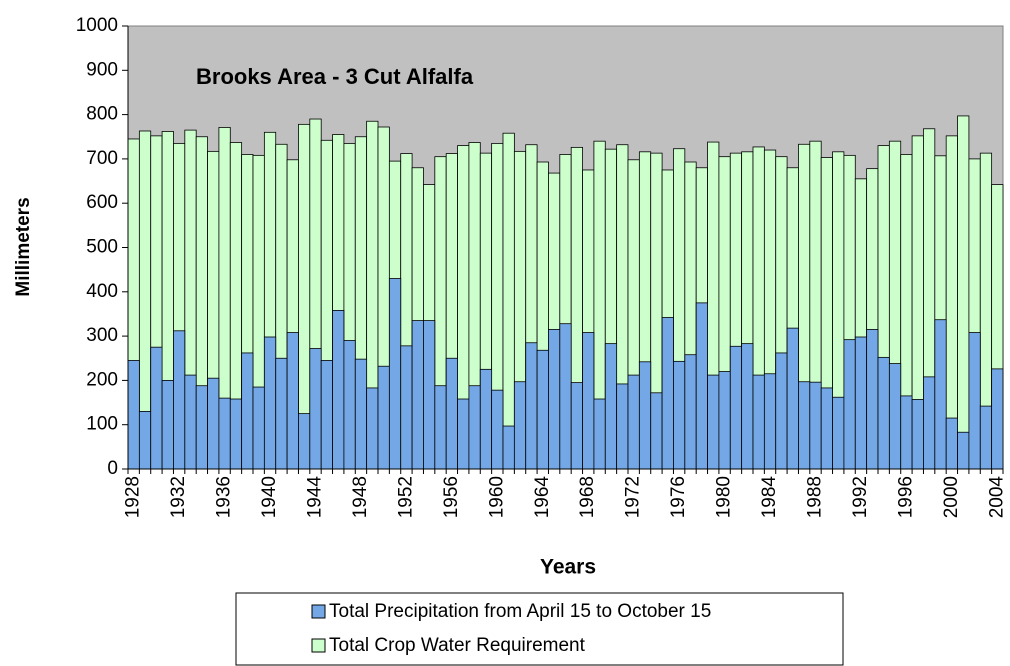 The image size is (1010, 666). What do you see at coordinates (360, 497) in the screenshot?
I see `x-tick-label: 1948` at bounding box center [360, 497].